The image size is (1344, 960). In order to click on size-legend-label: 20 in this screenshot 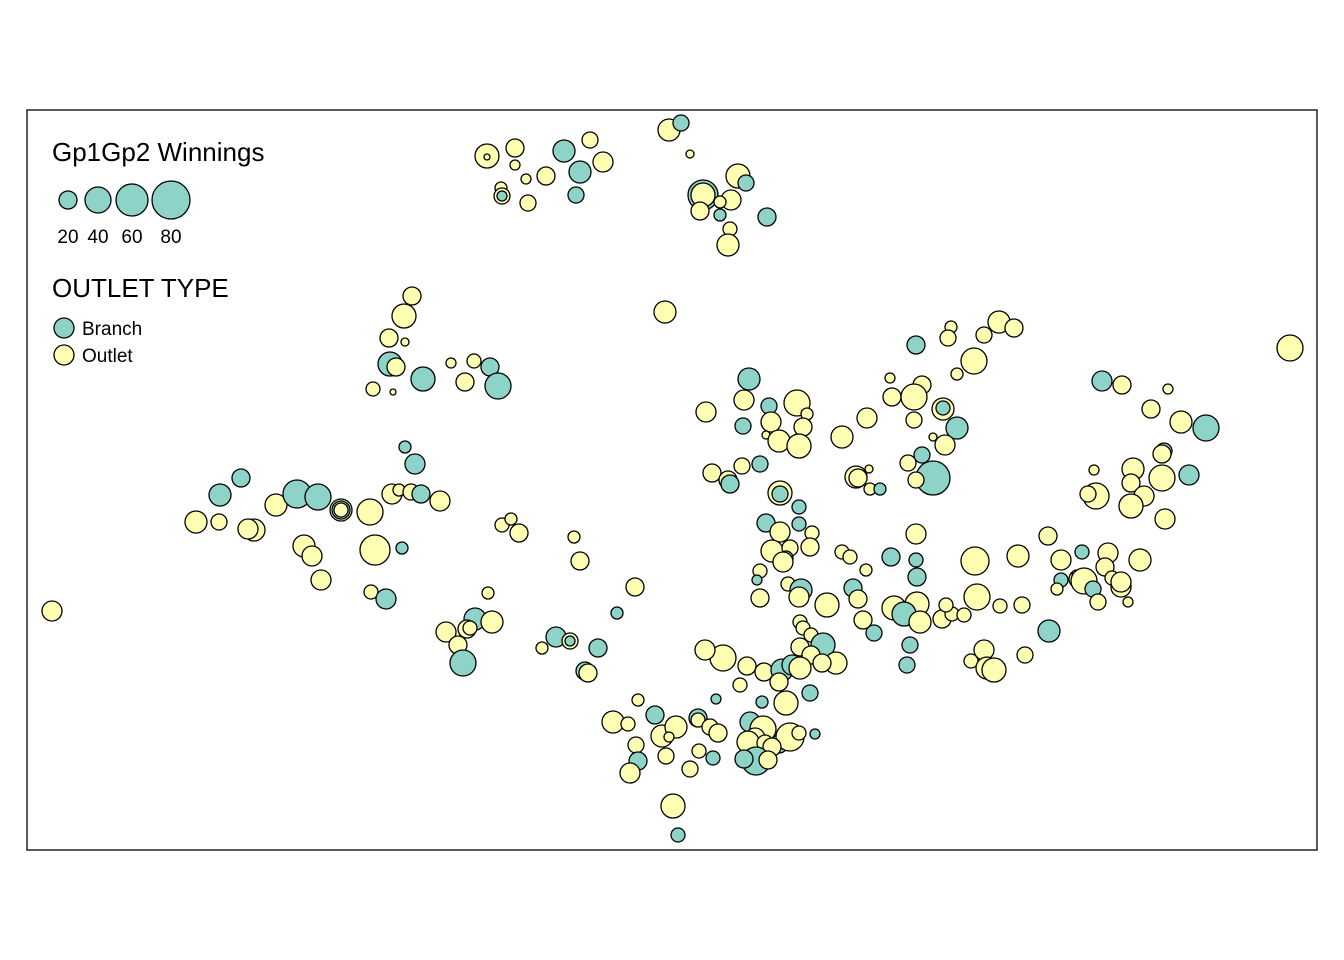, I will do `click(67, 237)`.